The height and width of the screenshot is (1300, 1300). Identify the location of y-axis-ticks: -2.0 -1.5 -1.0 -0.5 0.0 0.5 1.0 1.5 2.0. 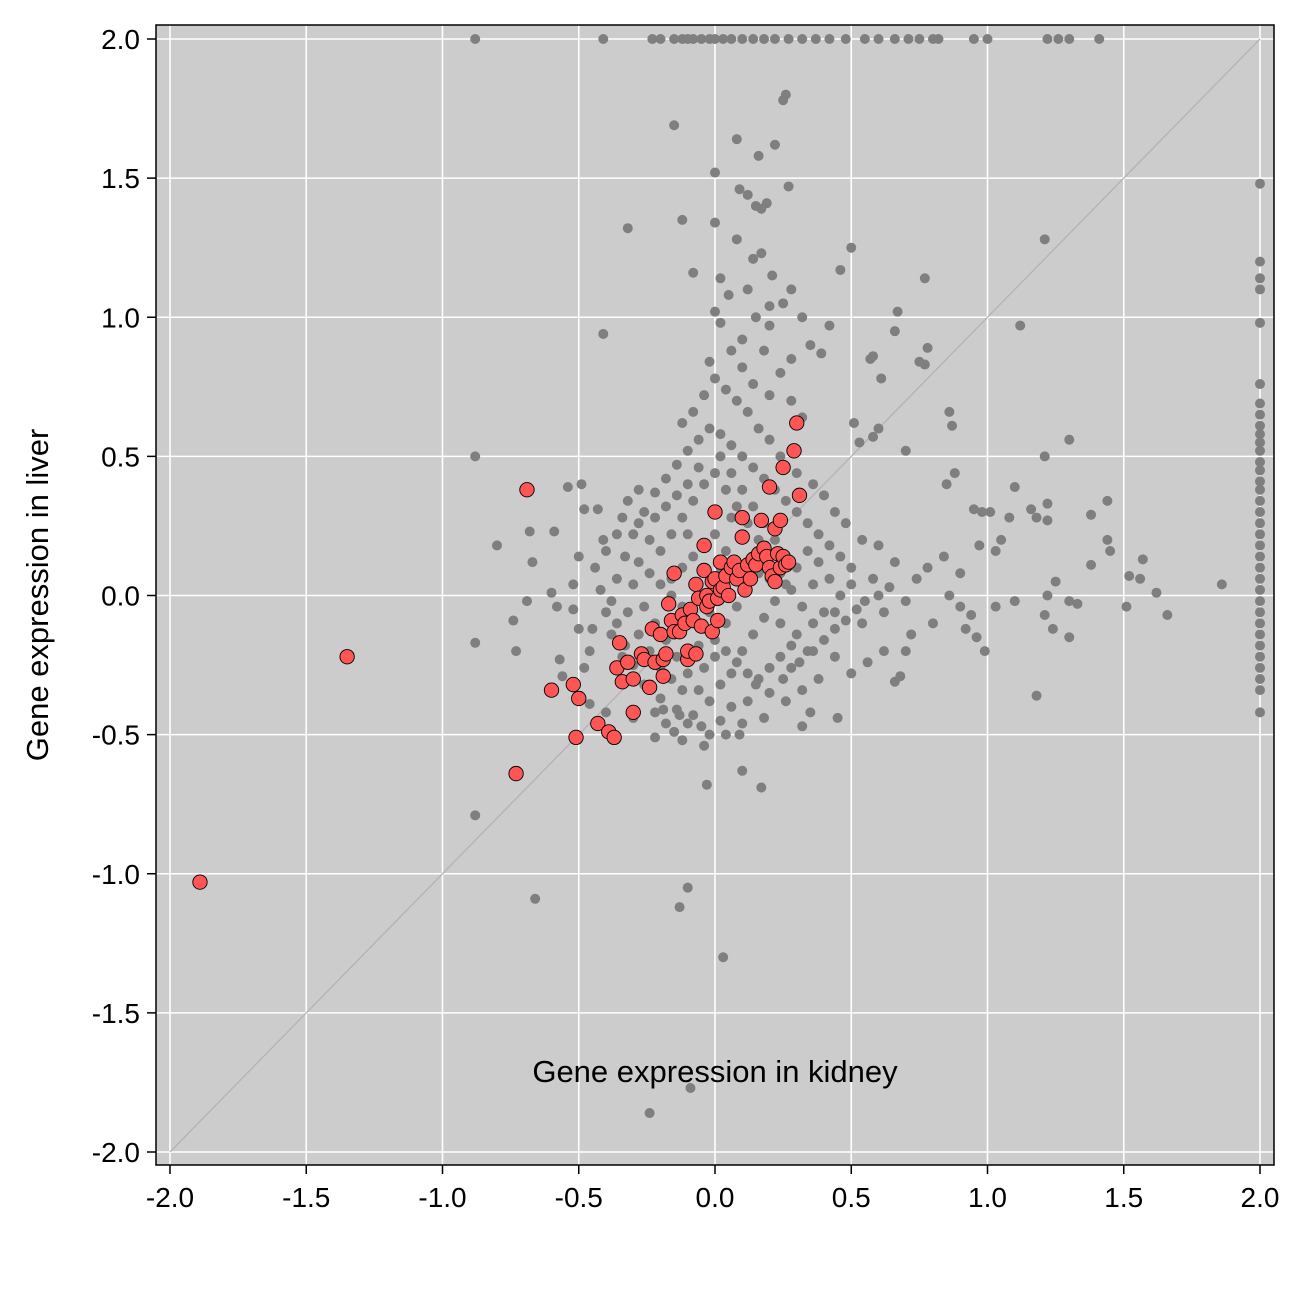
(124, 596).